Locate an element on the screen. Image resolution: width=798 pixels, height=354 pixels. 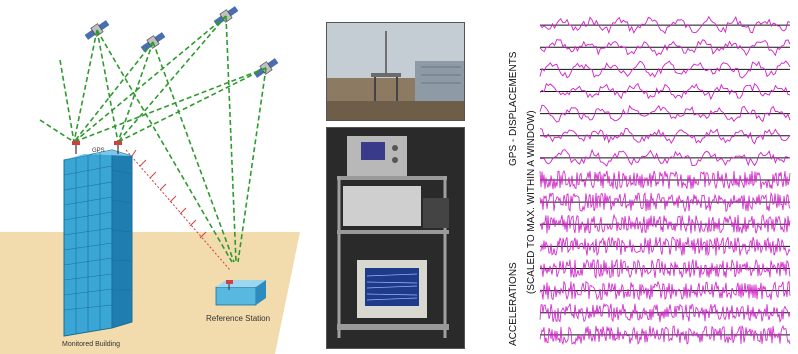
reference-station-label: Reference Station is located at coordinates (238, 318).